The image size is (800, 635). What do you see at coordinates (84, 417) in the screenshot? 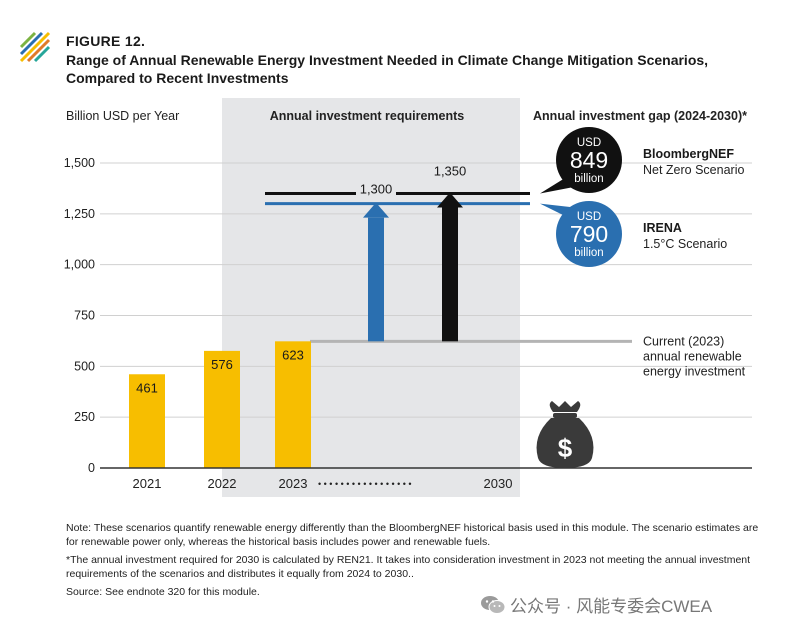
I see `y-tick-label: 250` at bounding box center [84, 417].